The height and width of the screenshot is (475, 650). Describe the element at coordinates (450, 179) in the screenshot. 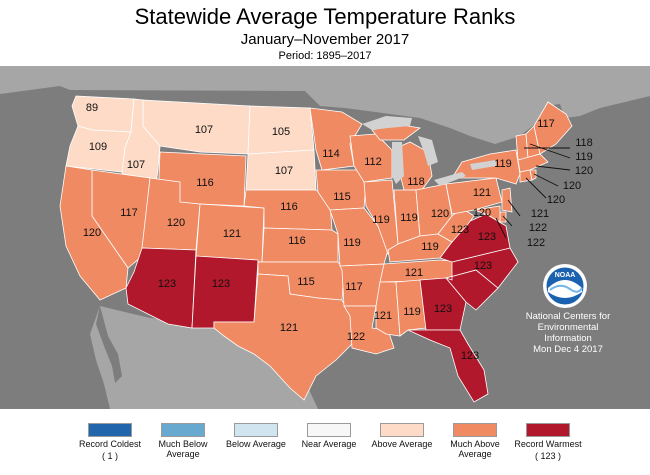

I see `lake-erie` at that location.